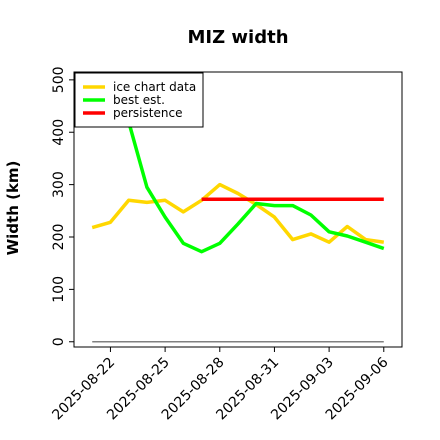  What do you see at coordinates (59, 132) in the screenshot?
I see `y-tick-label-4: 400` at bounding box center [59, 132].